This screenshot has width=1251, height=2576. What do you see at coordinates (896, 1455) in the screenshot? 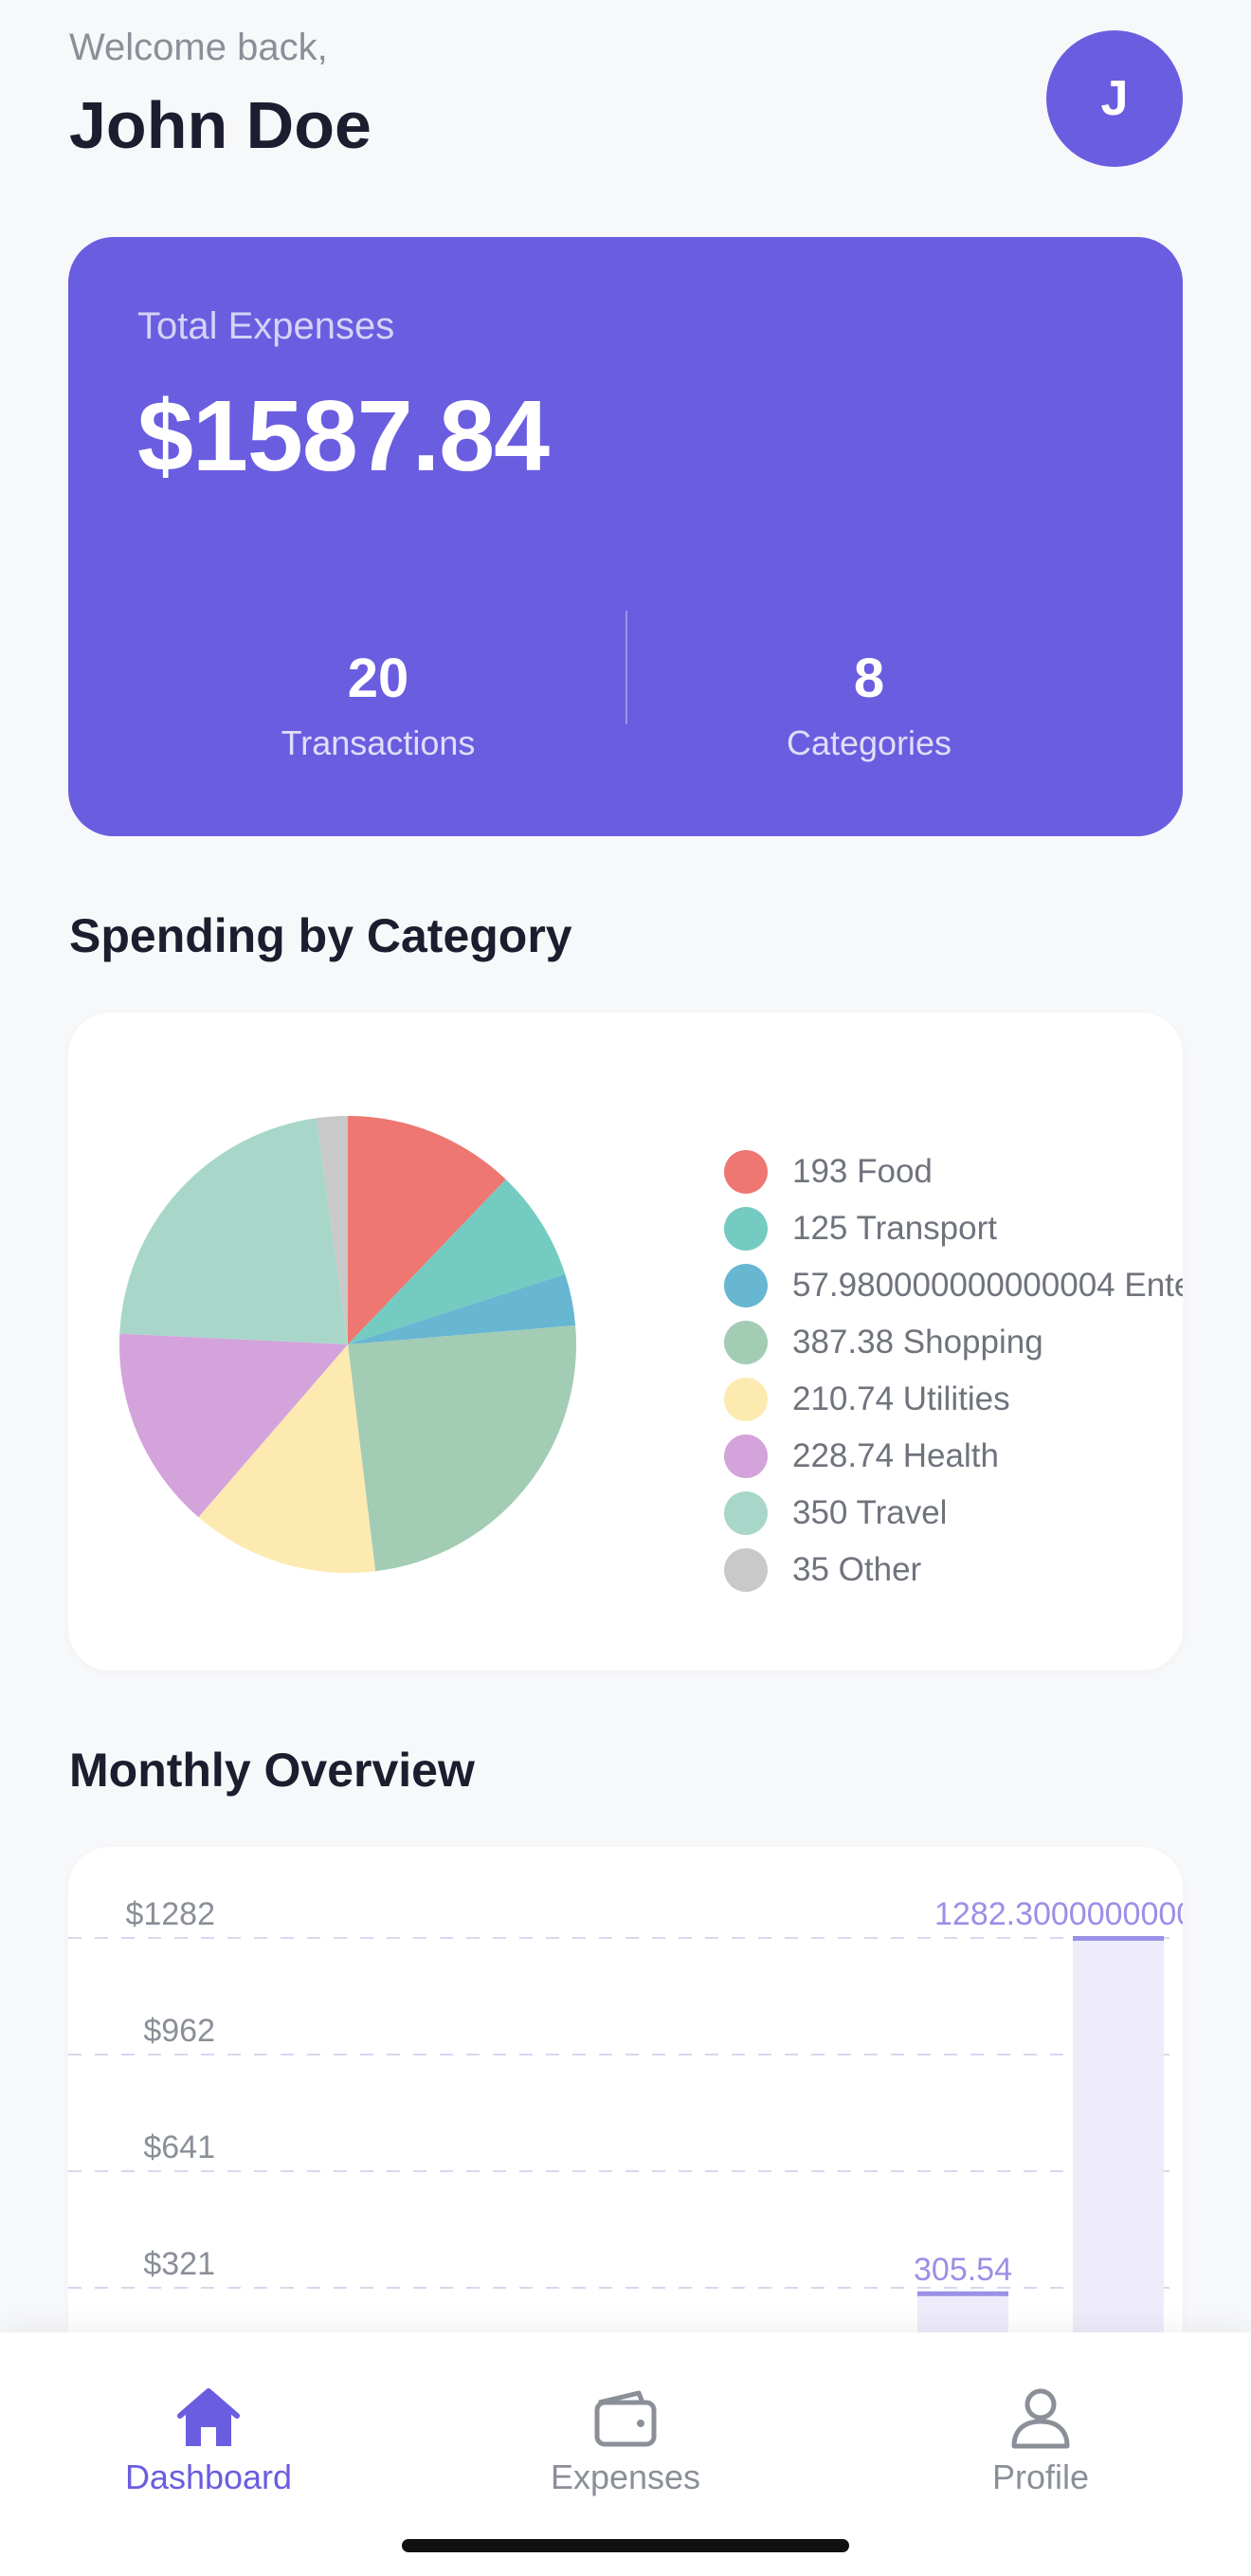
I see `legend-label: 228.74 Health` at bounding box center [896, 1455].